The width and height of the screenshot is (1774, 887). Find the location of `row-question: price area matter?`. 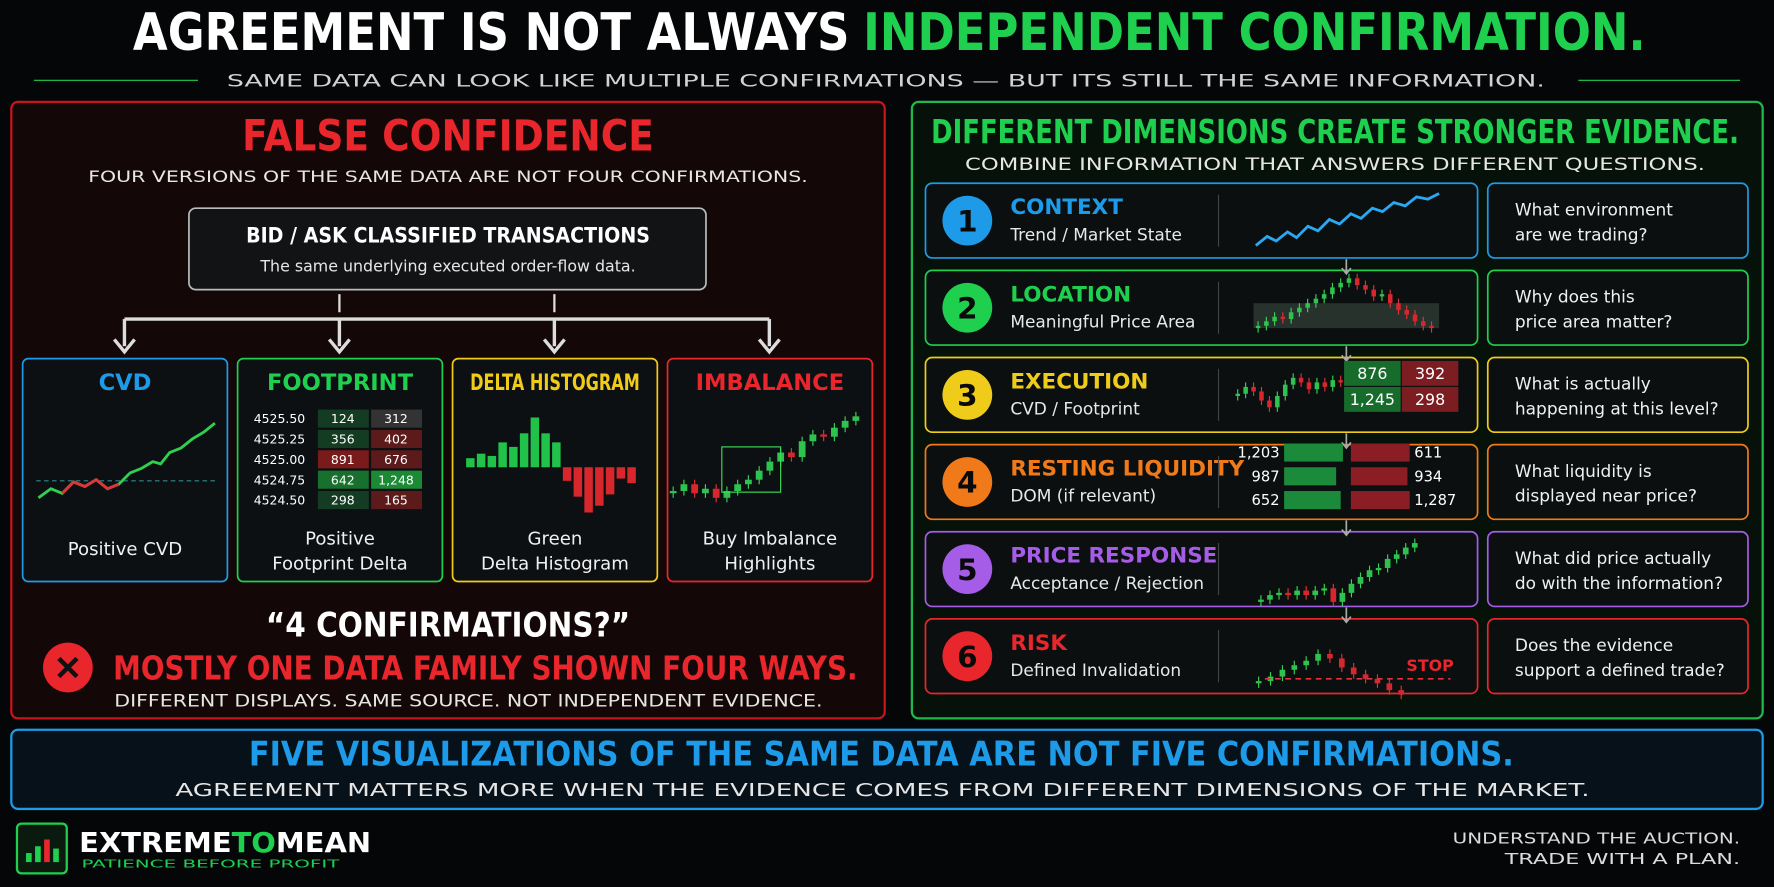

row-question: price area matter? is located at coordinates (1594, 322).